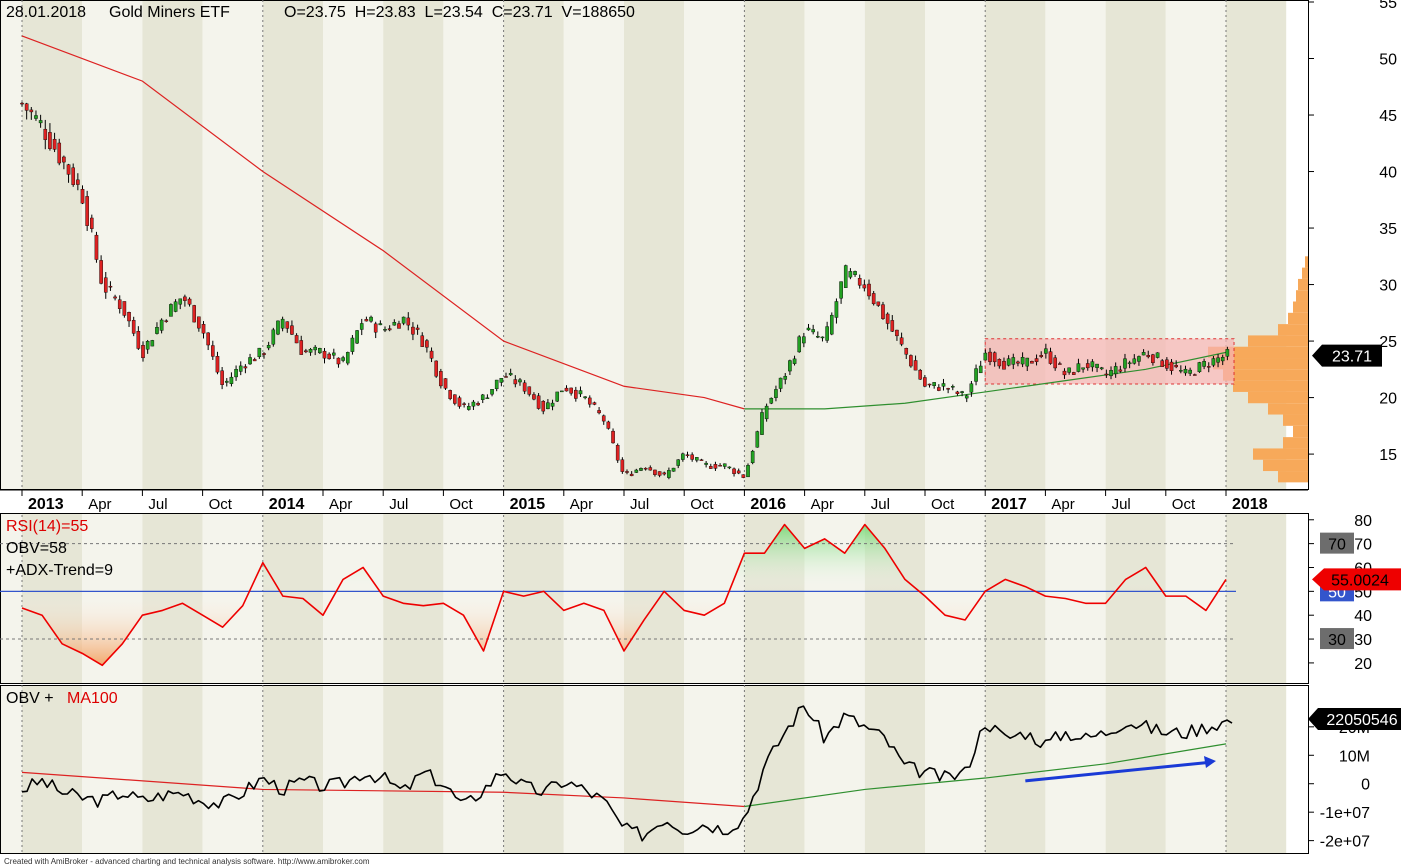 This screenshot has height=868, width=1401. I want to click on price-tick-label: 35, so click(1388, 229).